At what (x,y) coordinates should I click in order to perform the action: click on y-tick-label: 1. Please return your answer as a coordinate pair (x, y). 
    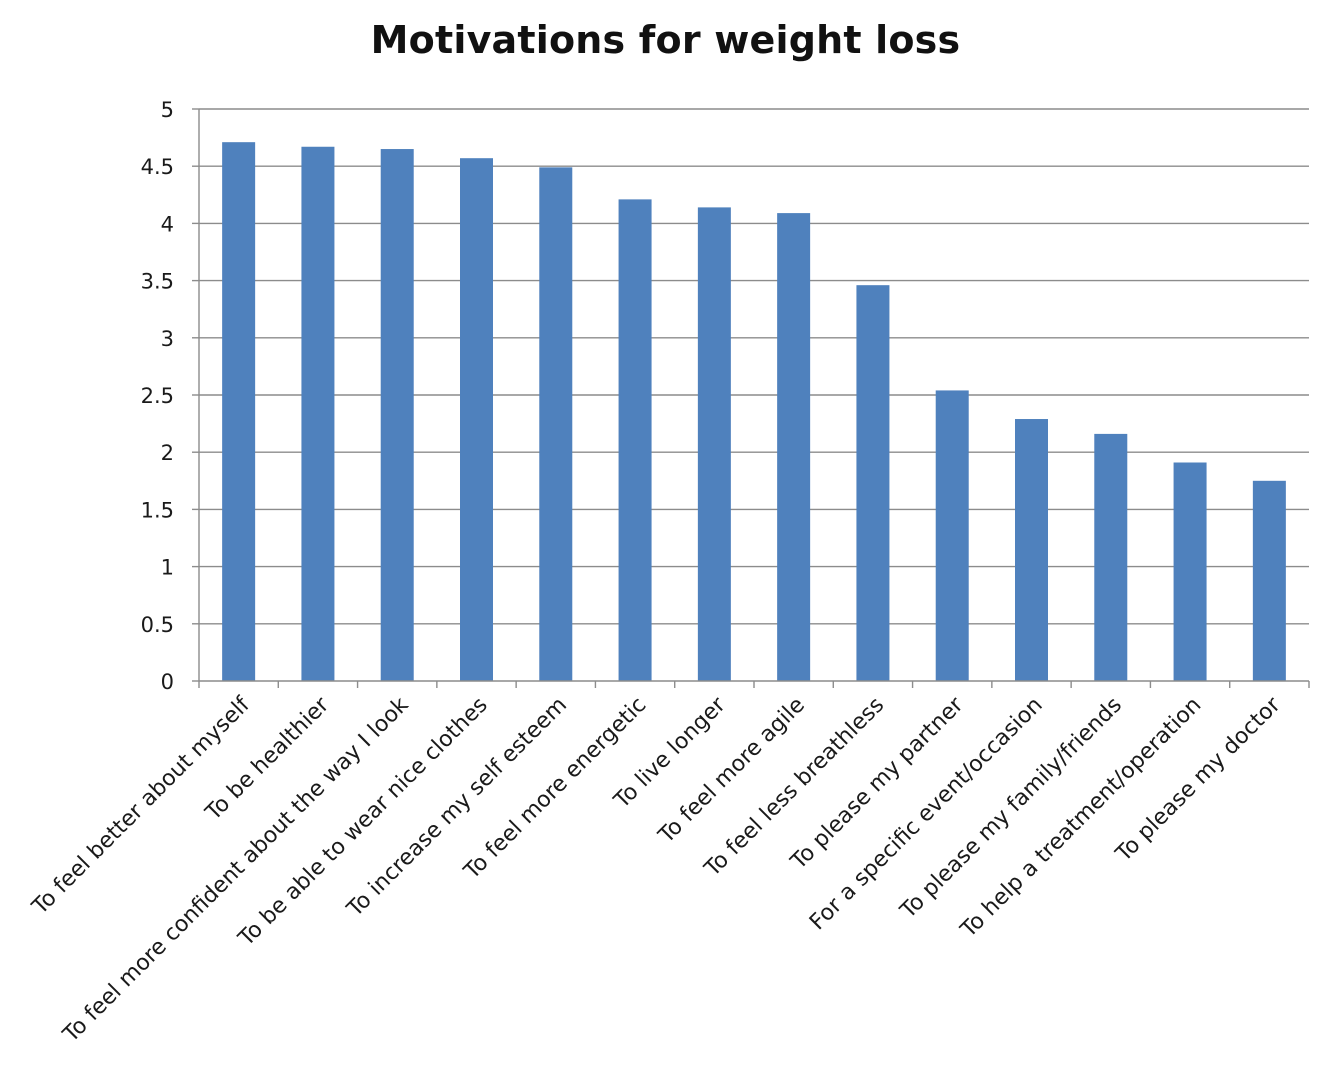
    Looking at the image, I should click on (167, 568).